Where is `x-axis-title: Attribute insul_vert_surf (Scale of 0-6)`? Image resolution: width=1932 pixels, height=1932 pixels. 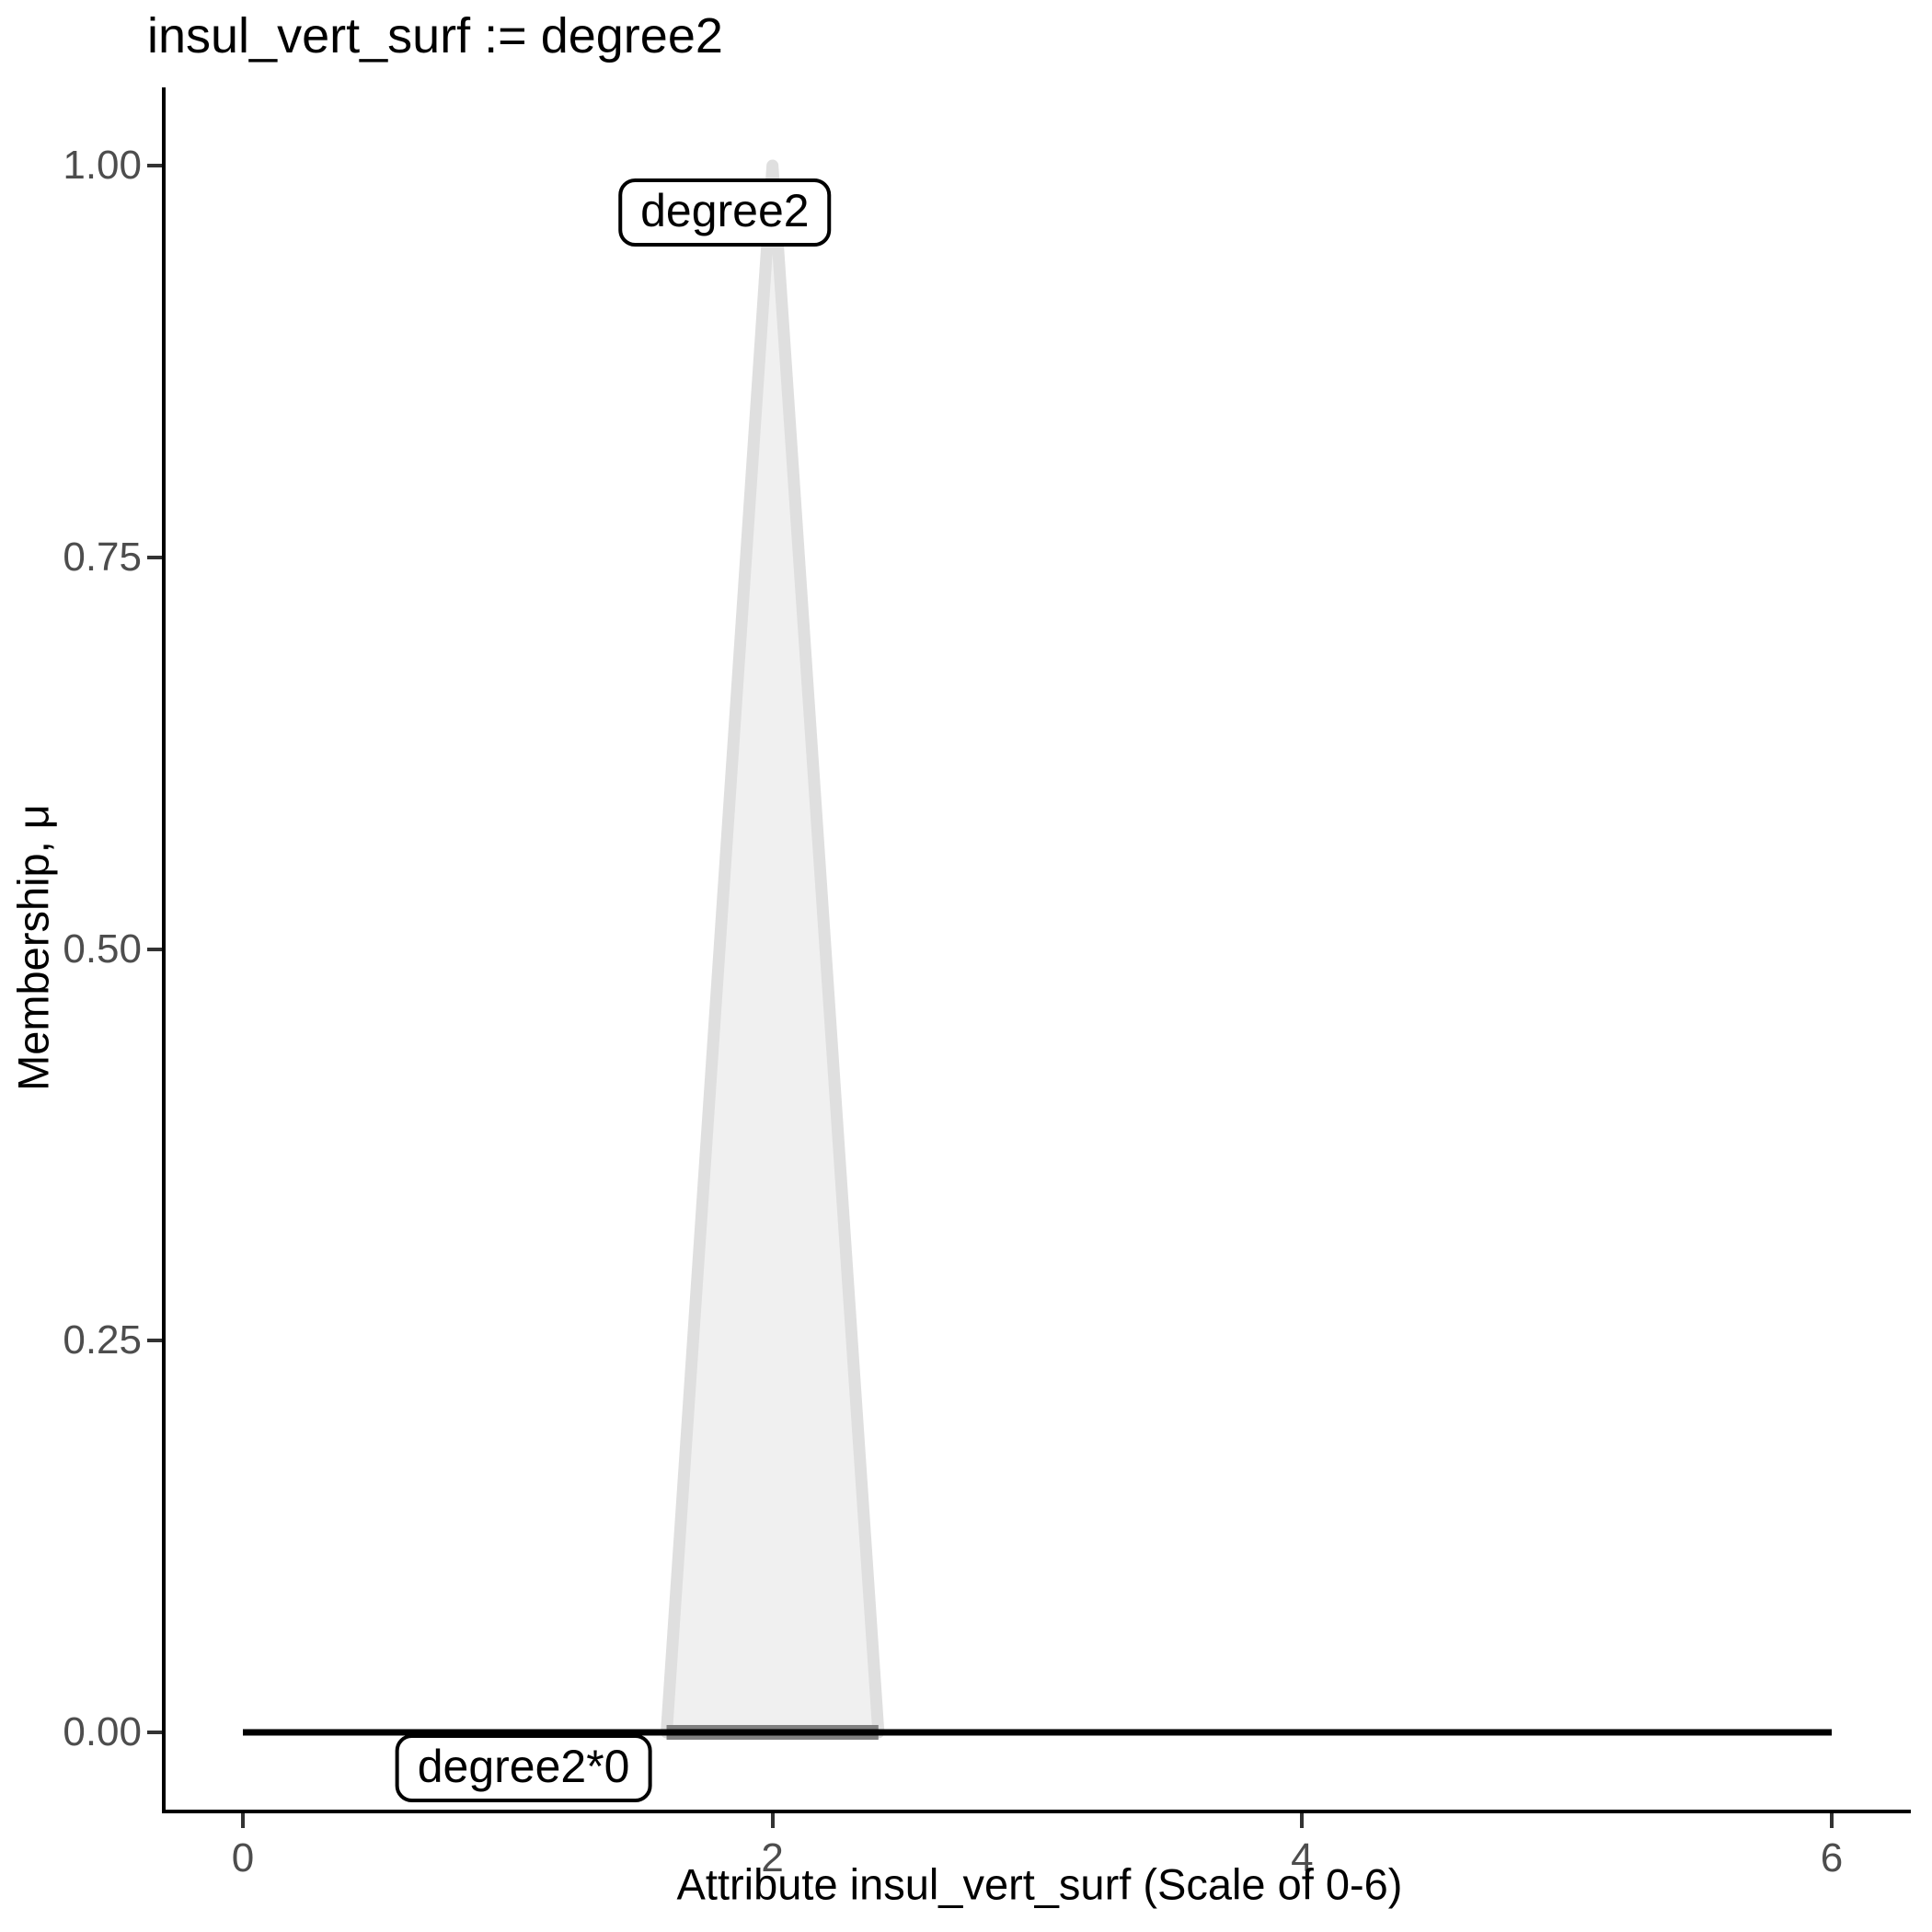
x-axis-title: Attribute insul_vert_surf (Scale of 0-6) is located at coordinates (1039, 1884).